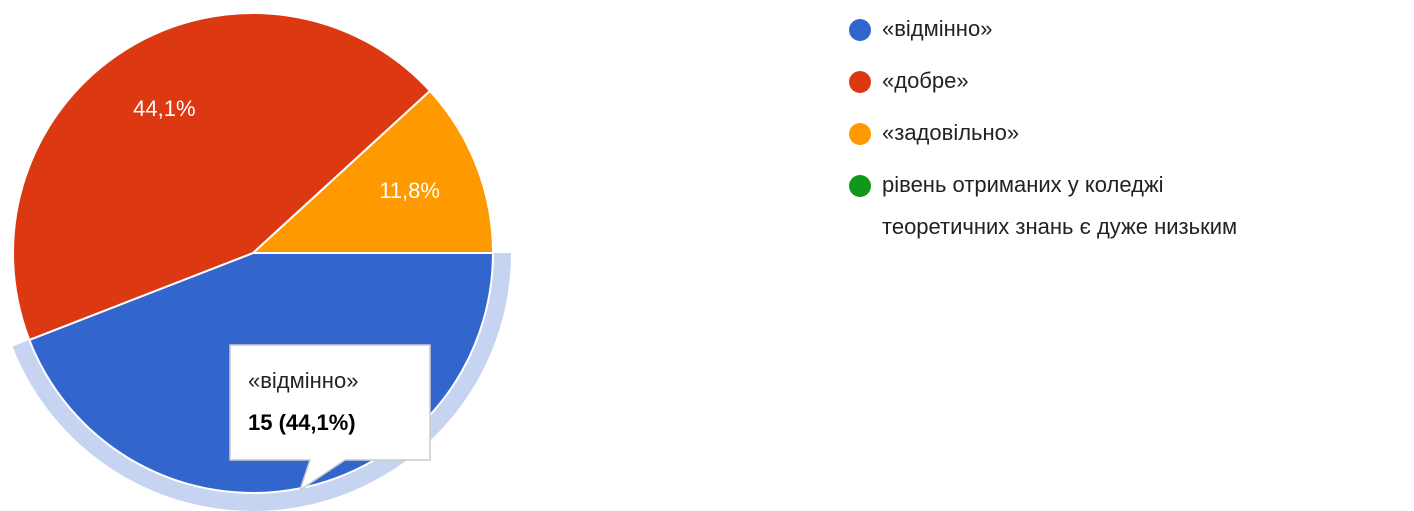 The height and width of the screenshot is (511, 1414). Describe the element at coordinates (164, 108) in the screenshot. I see `slice-label: 44,1%` at that location.